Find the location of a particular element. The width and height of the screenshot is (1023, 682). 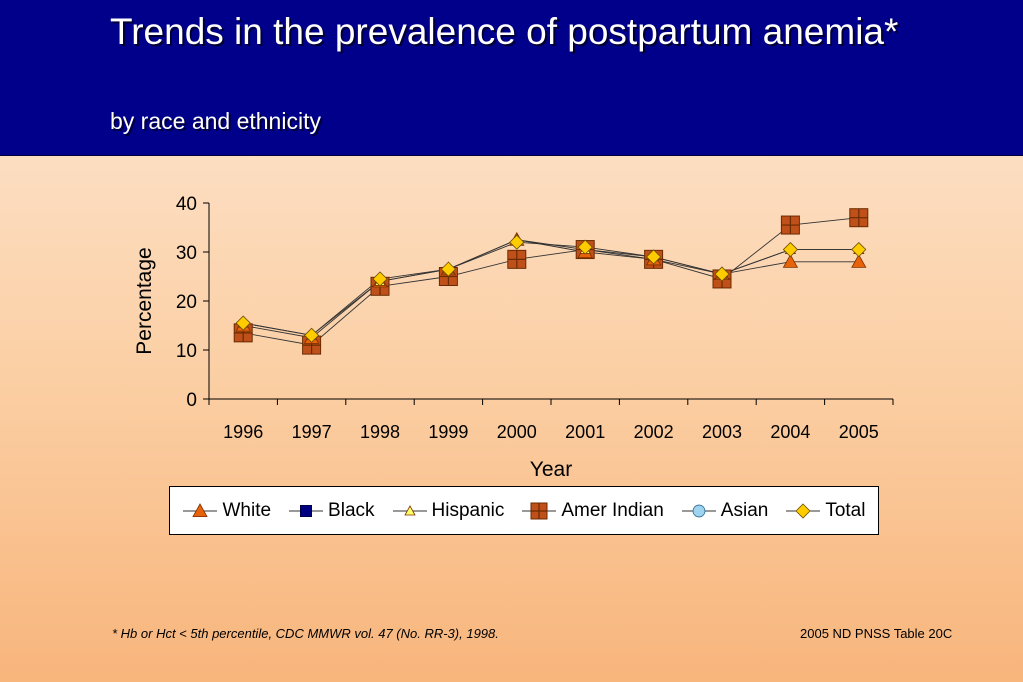

series-line-white is located at coordinates (551, 289).